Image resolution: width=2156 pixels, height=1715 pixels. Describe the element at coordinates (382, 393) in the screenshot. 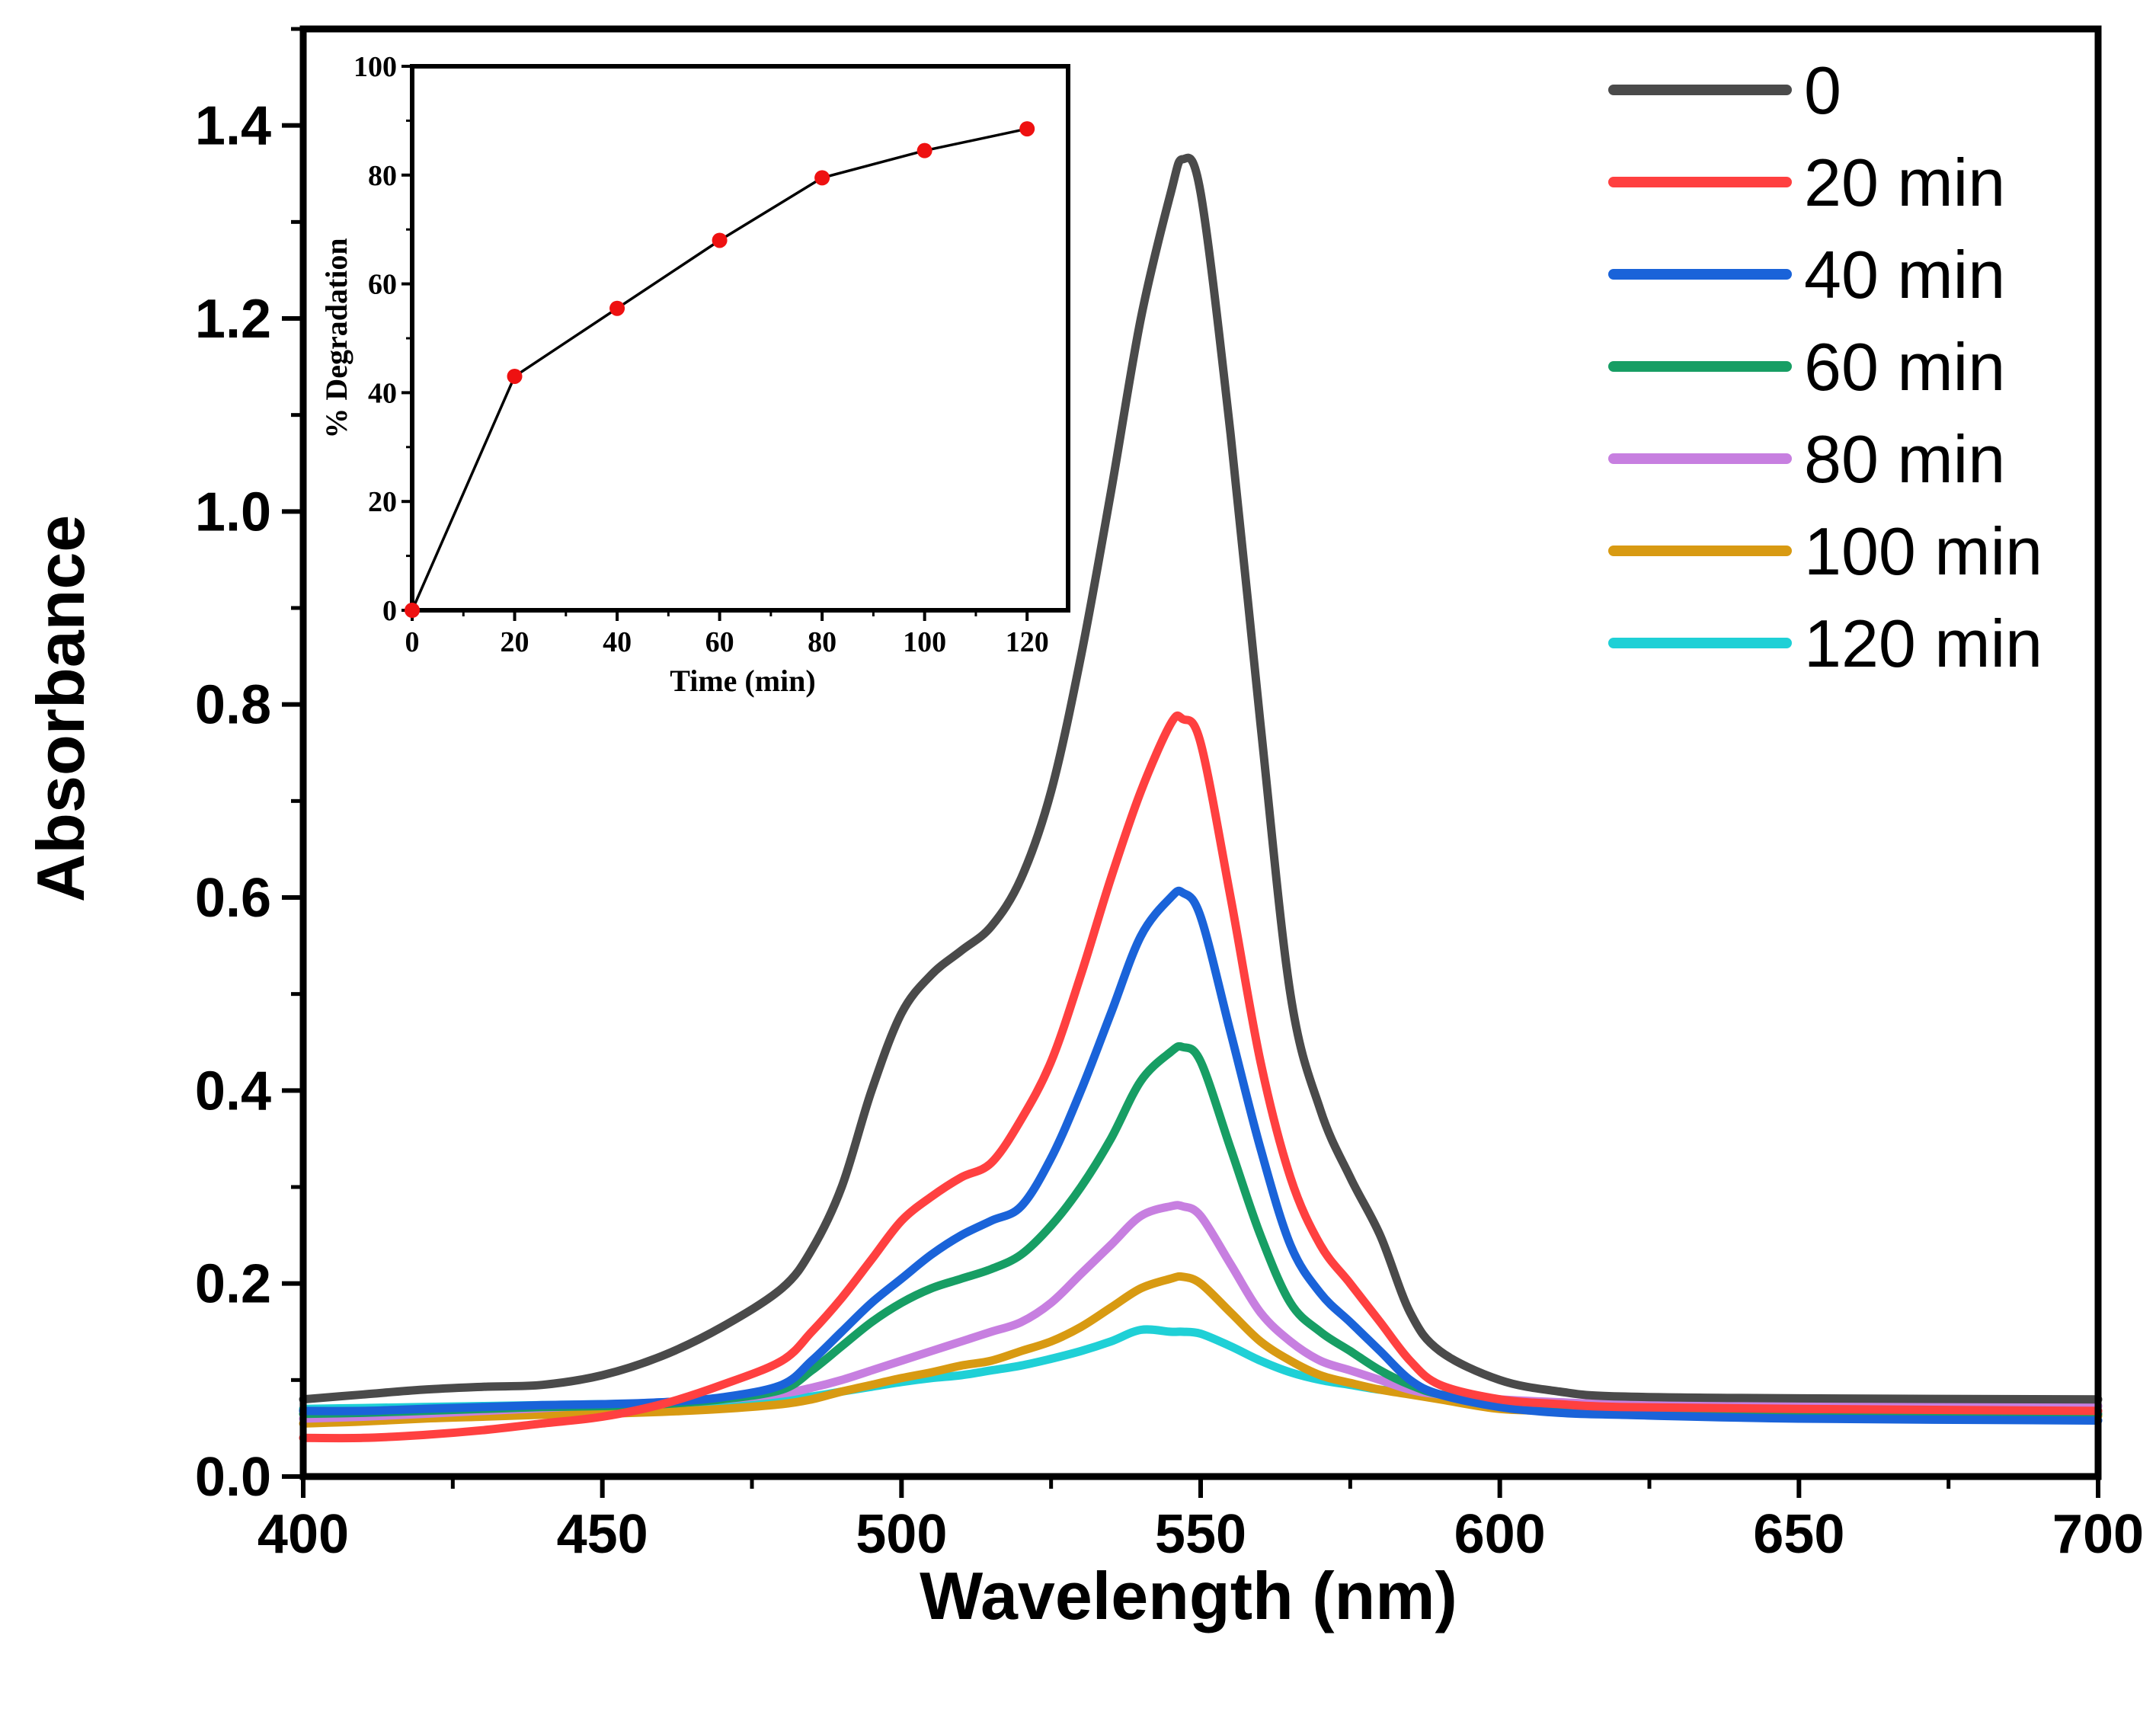

I see `inset-y-tick-label: 40` at that location.